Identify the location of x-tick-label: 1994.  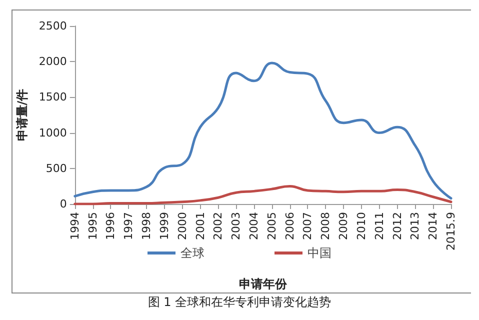
(75, 226).